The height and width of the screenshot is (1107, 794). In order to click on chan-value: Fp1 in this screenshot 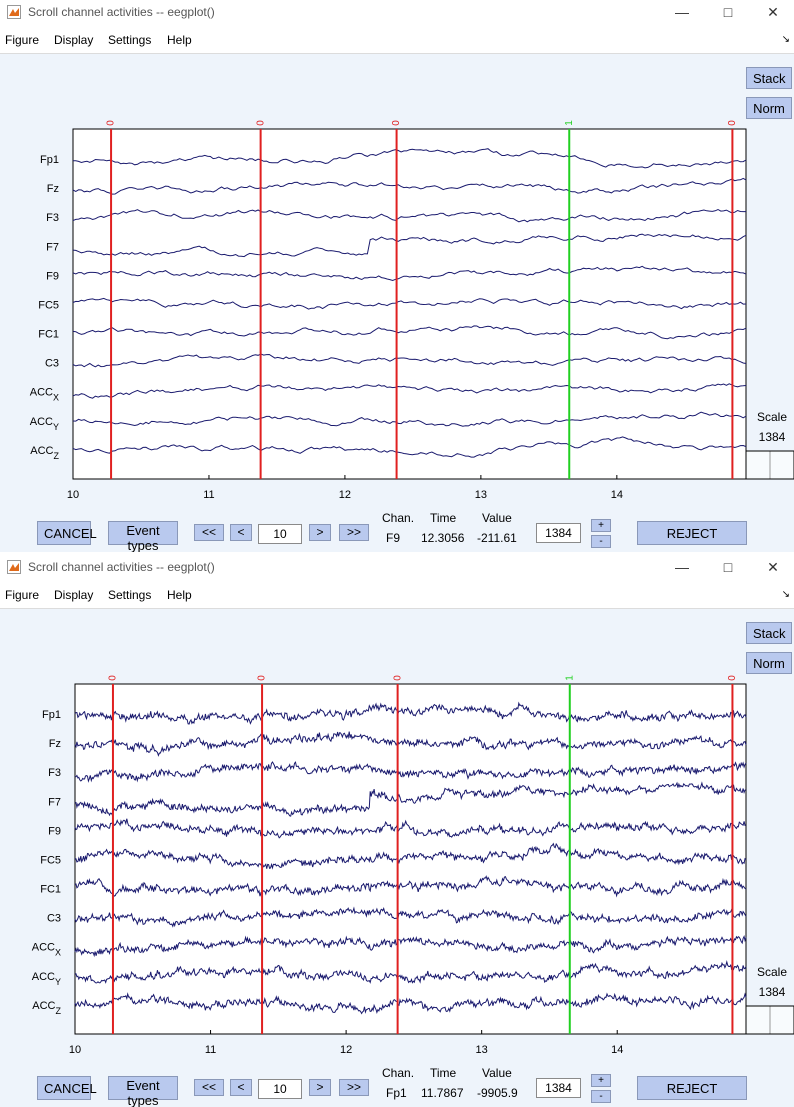, I will do `click(396, 1093)`.